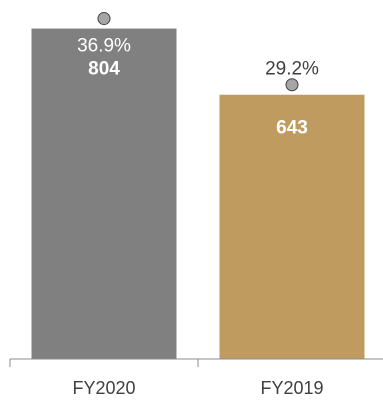 The height and width of the screenshot is (402, 383). What do you see at coordinates (196, 362) in the screenshot?
I see `x-axis` at bounding box center [196, 362].